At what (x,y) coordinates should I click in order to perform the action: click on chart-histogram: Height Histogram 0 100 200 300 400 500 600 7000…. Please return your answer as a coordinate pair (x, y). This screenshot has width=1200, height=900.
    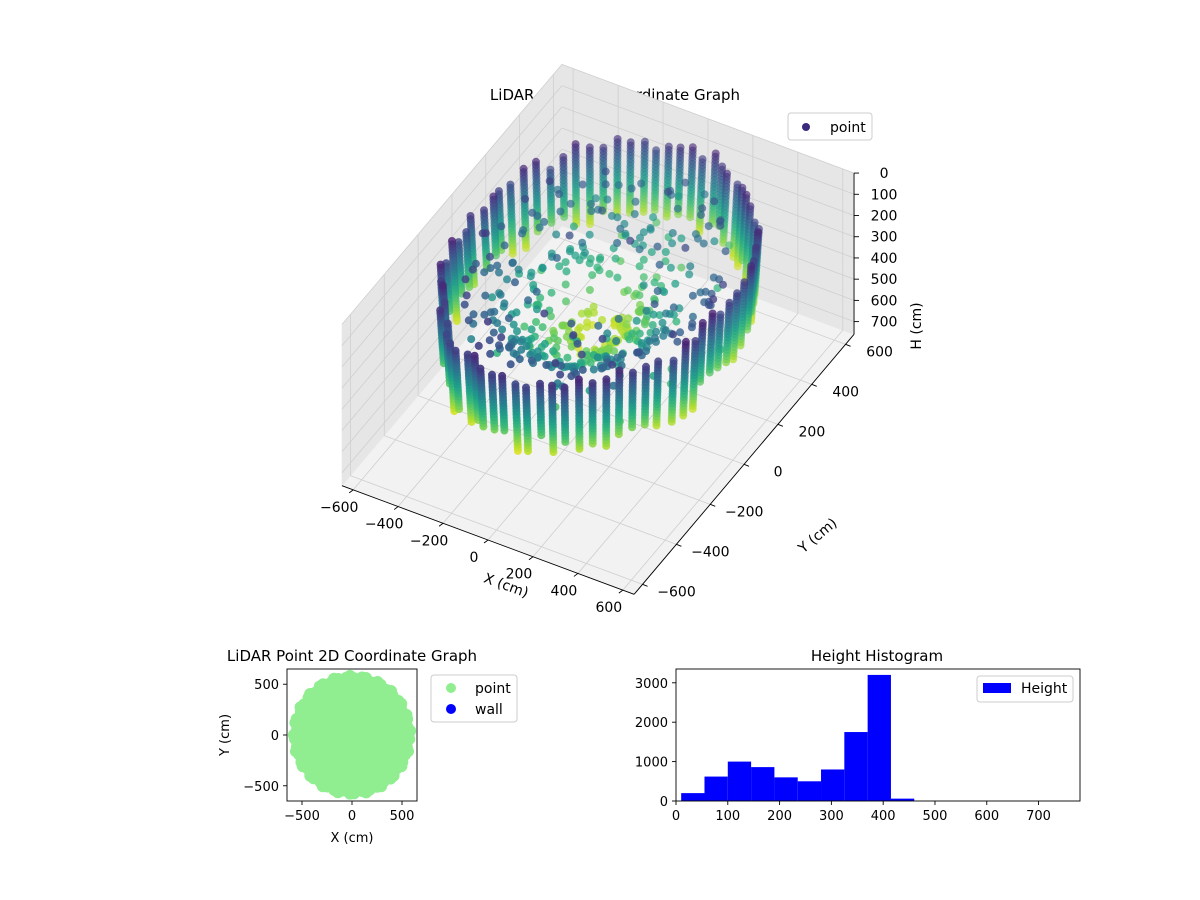
    Looking at the image, I should click on (858, 735).